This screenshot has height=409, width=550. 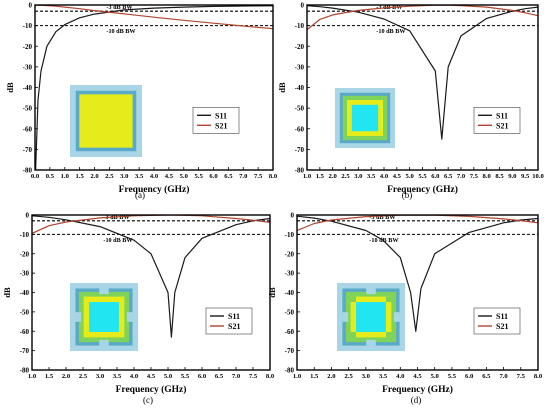 I want to click on x-tick-label: 8.5, so click(x=499, y=176).